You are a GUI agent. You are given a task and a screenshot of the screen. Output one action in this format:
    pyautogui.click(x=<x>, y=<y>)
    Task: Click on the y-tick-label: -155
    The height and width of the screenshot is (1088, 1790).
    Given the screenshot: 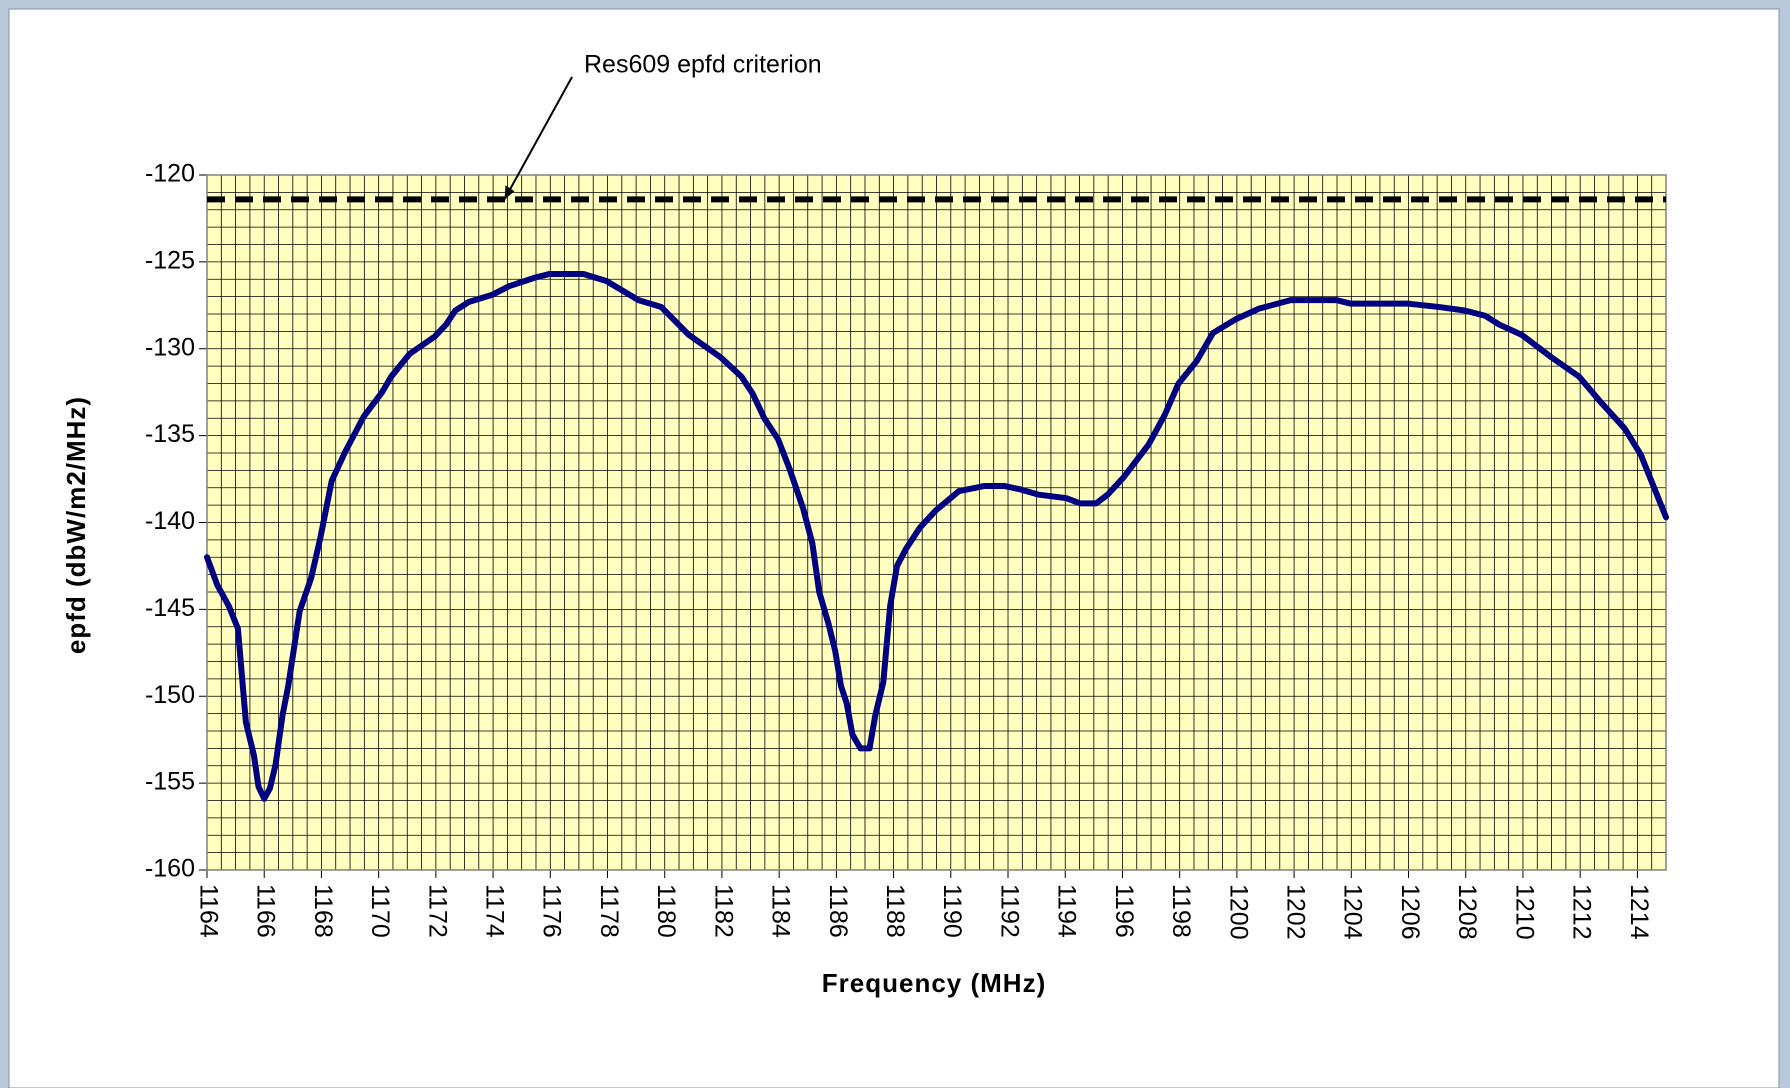 What is the action you would take?
    pyautogui.click(x=170, y=782)
    